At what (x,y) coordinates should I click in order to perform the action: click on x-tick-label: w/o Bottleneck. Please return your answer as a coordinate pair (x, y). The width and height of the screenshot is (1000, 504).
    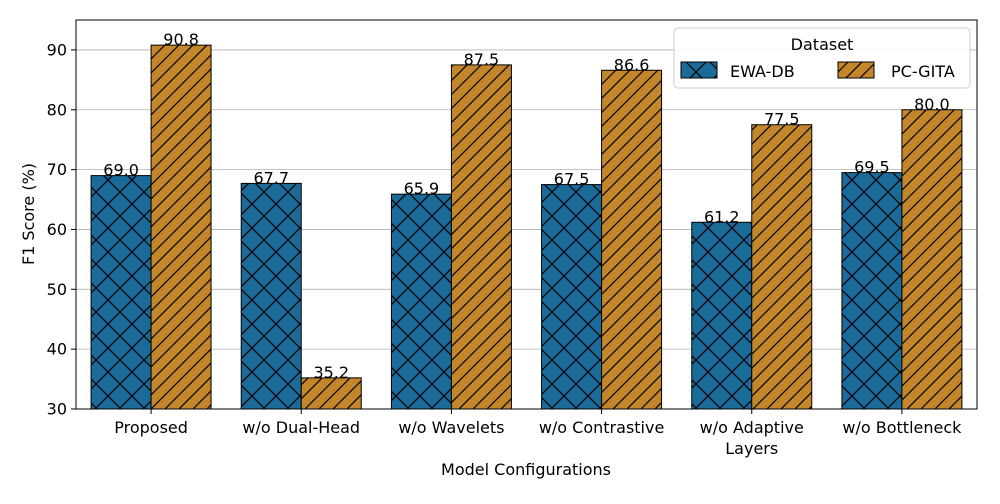
    Looking at the image, I should click on (902, 427).